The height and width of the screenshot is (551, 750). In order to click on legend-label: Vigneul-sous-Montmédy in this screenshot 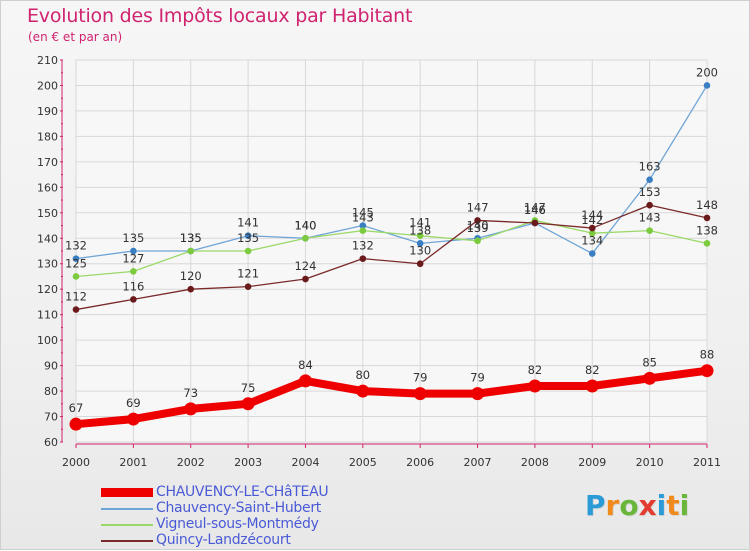, I will do `click(237, 524)`.